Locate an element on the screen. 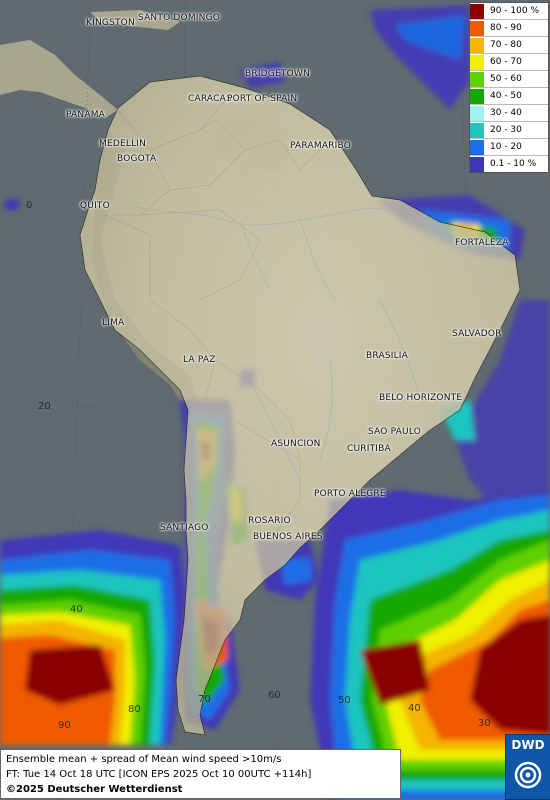 The width and height of the screenshot is (550, 800). city-label-fortaleza: FORTALEZA is located at coordinates (482, 243).